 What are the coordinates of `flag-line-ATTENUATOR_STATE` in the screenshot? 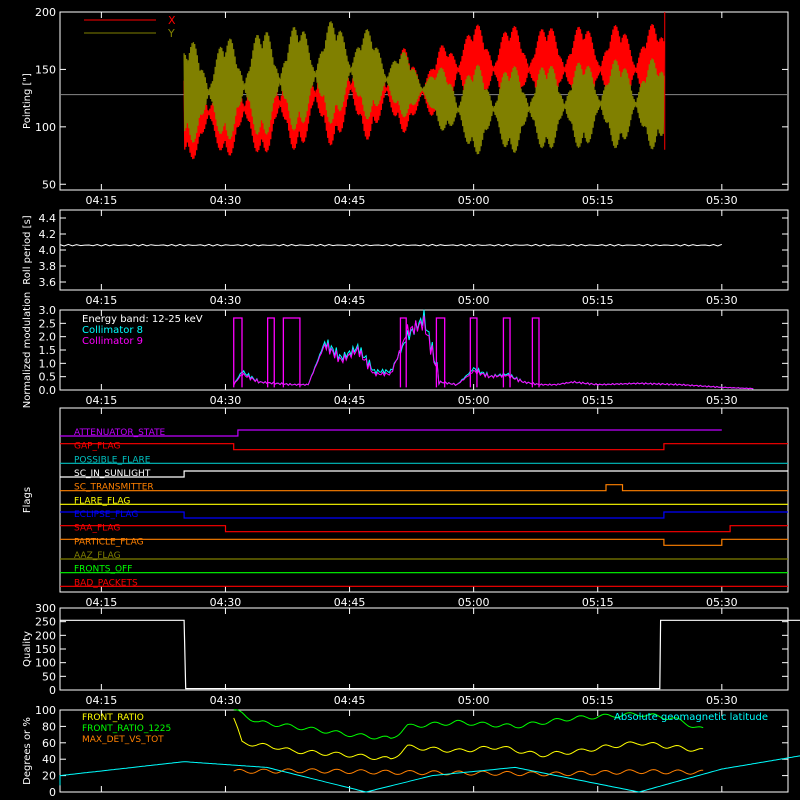 It's located at (391, 433).